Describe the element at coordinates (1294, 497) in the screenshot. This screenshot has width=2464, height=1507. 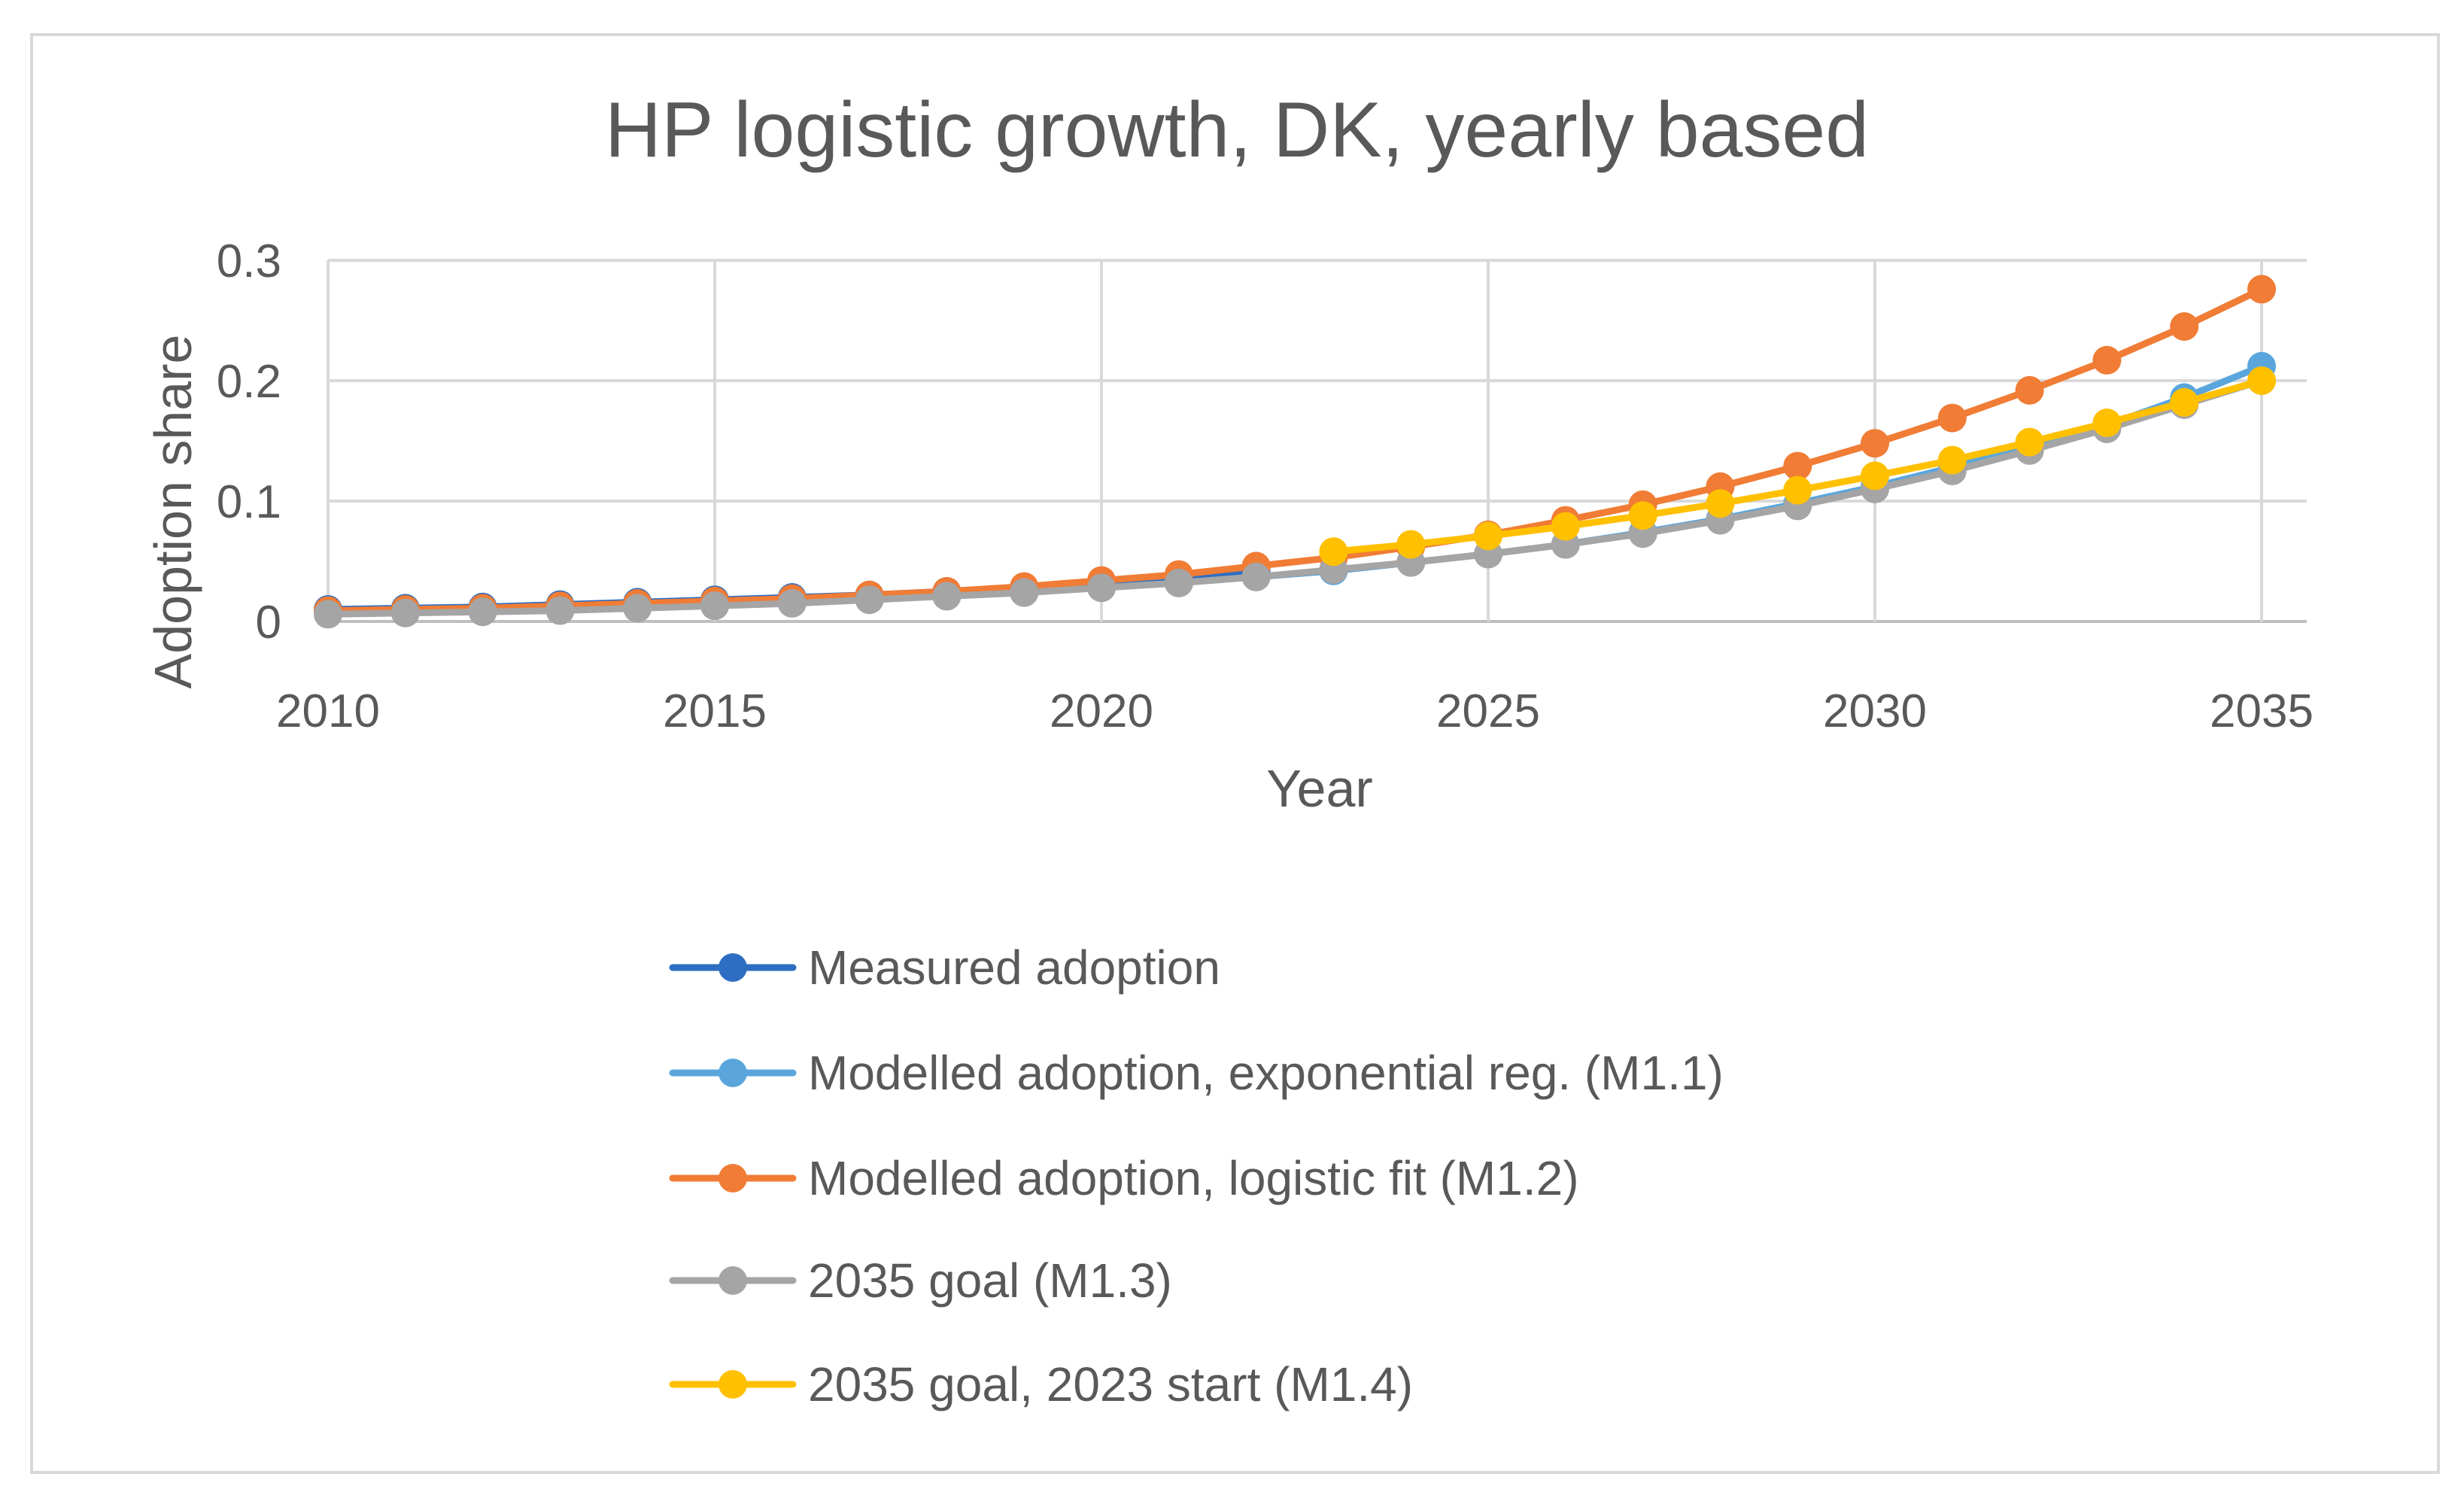
I see `series-line` at that location.